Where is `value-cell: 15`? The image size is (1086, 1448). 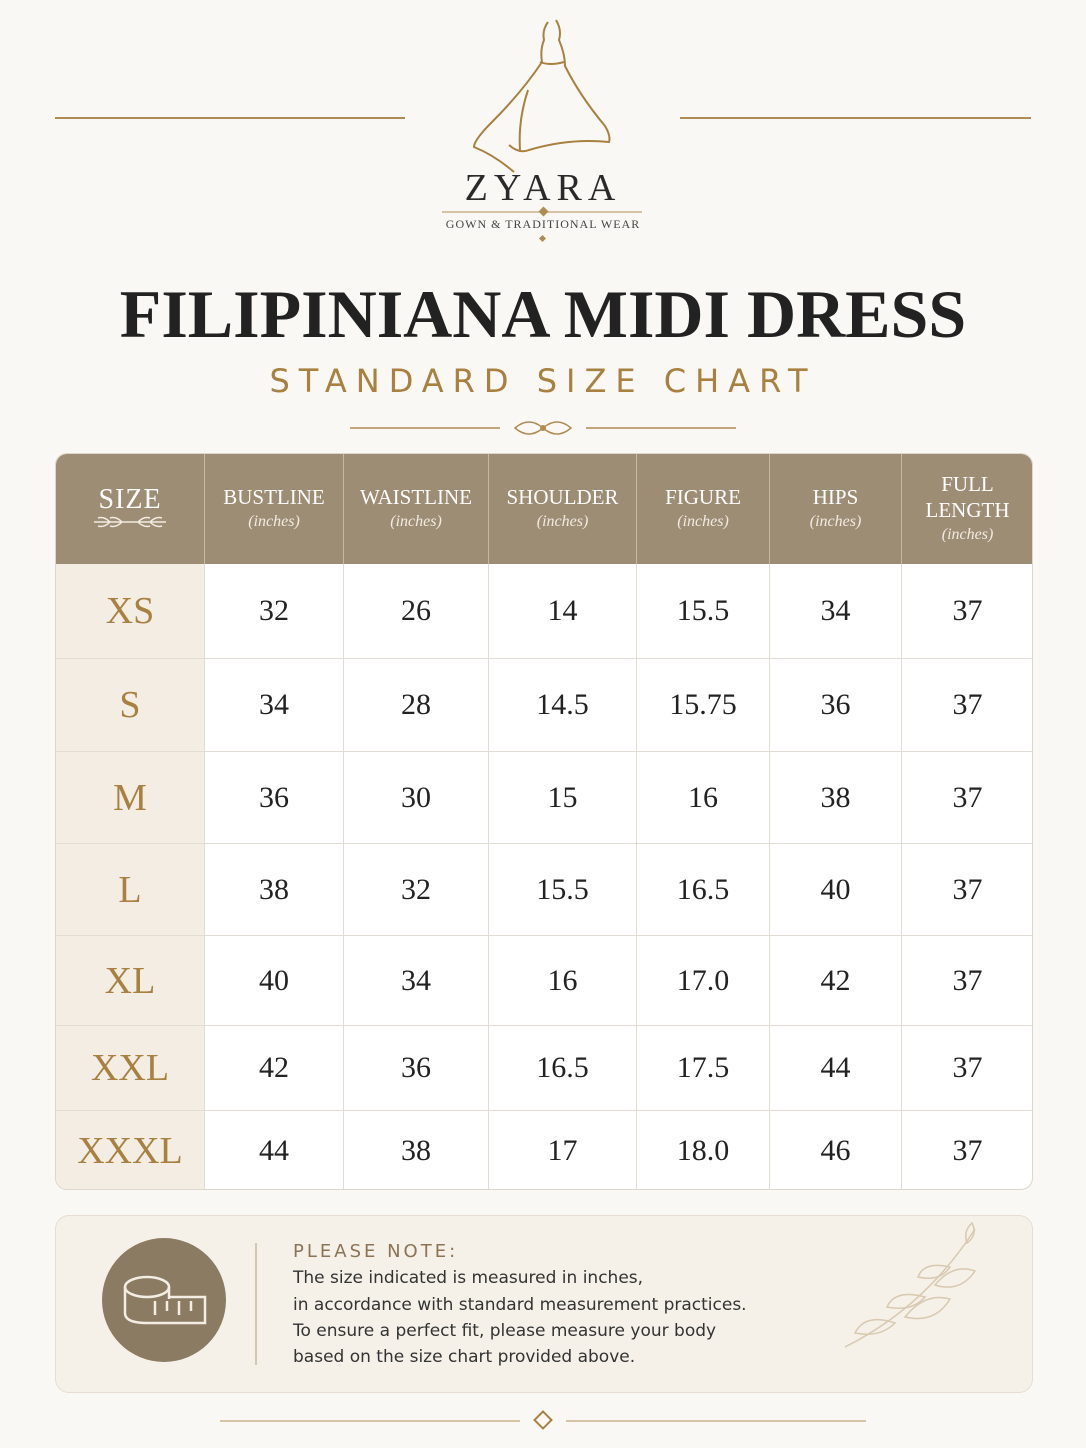
value-cell: 15 is located at coordinates (563, 798).